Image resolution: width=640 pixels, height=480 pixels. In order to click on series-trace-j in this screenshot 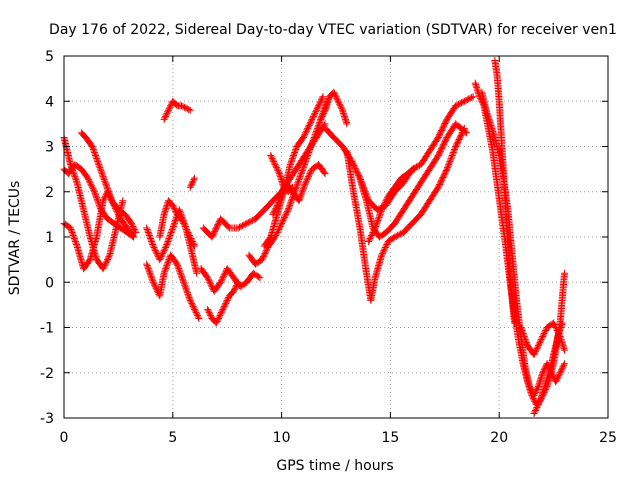, I will do `click(230, 280)`.